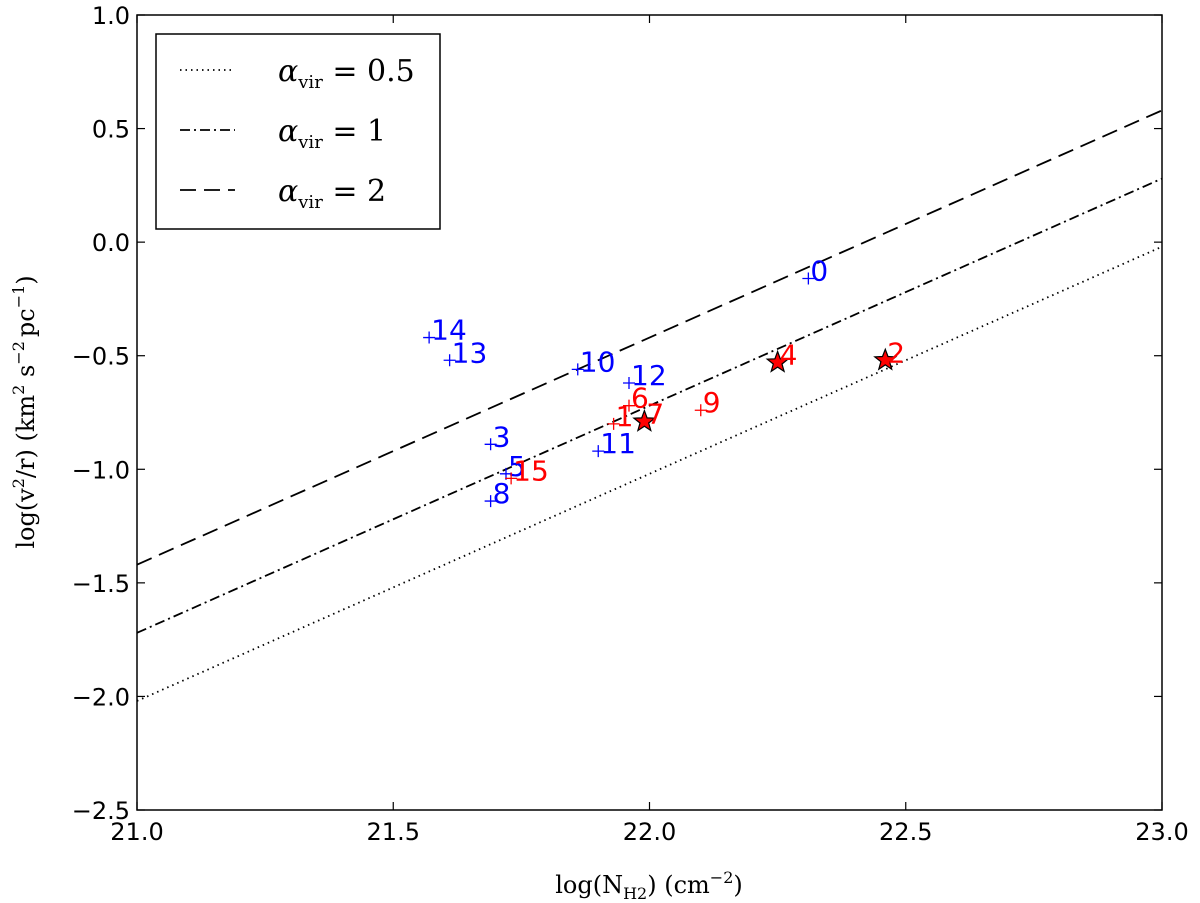 Image resolution: width=1200 pixels, height=903 pixels. What do you see at coordinates (789, 355) in the screenshot?
I see `point-label-4: 4` at bounding box center [789, 355].